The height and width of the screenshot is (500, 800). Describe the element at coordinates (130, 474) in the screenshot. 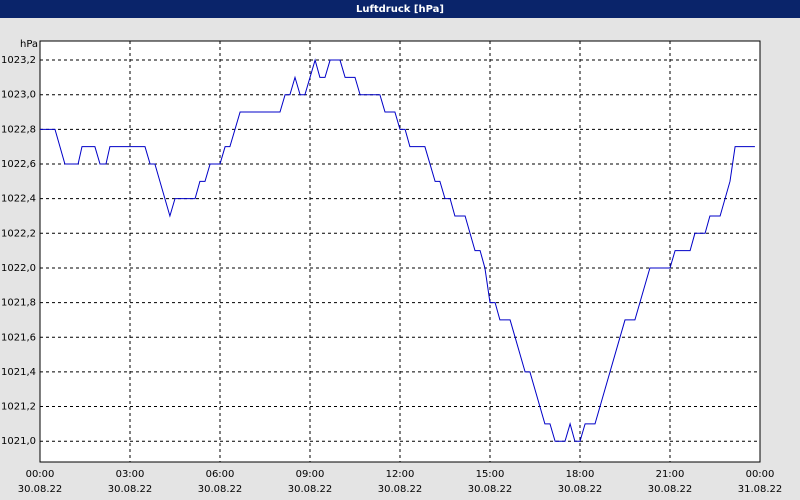

I see `x-tick-label: 03:00` at that location.